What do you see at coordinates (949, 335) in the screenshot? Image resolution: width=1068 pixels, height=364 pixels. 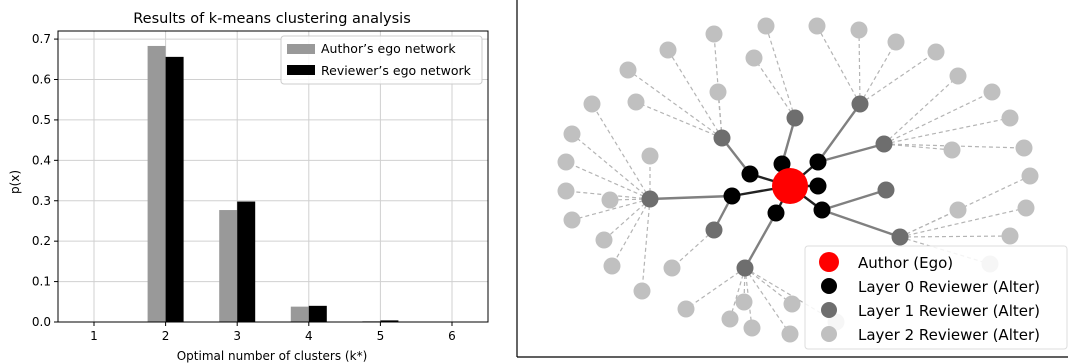 I see `legend-label-layer2: Layer 2 Reviewer (Alter)` at bounding box center [949, 335].